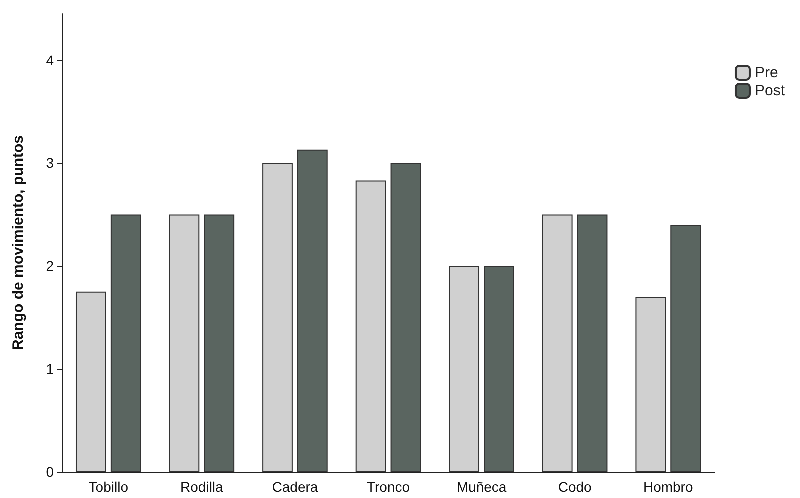  I want to click on y-tick-label: 1, so click(50, 369).